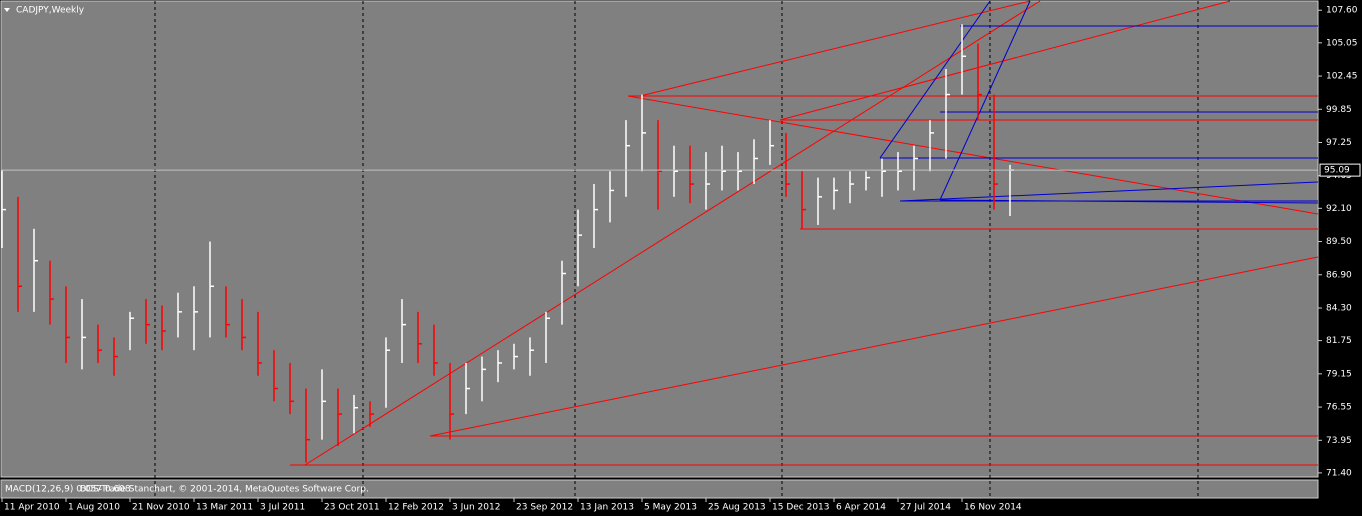  Describe the element at coordinates (861, 508) in the screenshot. I see `x-tick-label: 6 Apr 2014` at that location.